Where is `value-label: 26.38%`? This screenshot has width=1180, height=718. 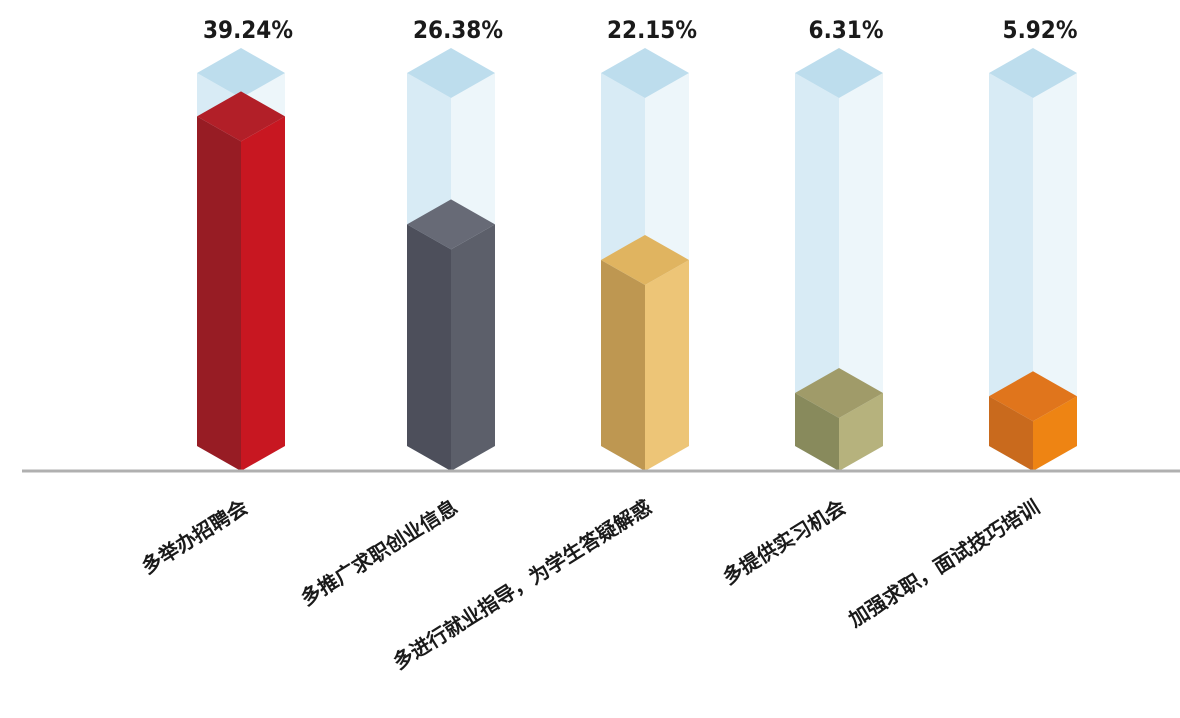 value-label: 26.38% is located at coordinates (458, 30).